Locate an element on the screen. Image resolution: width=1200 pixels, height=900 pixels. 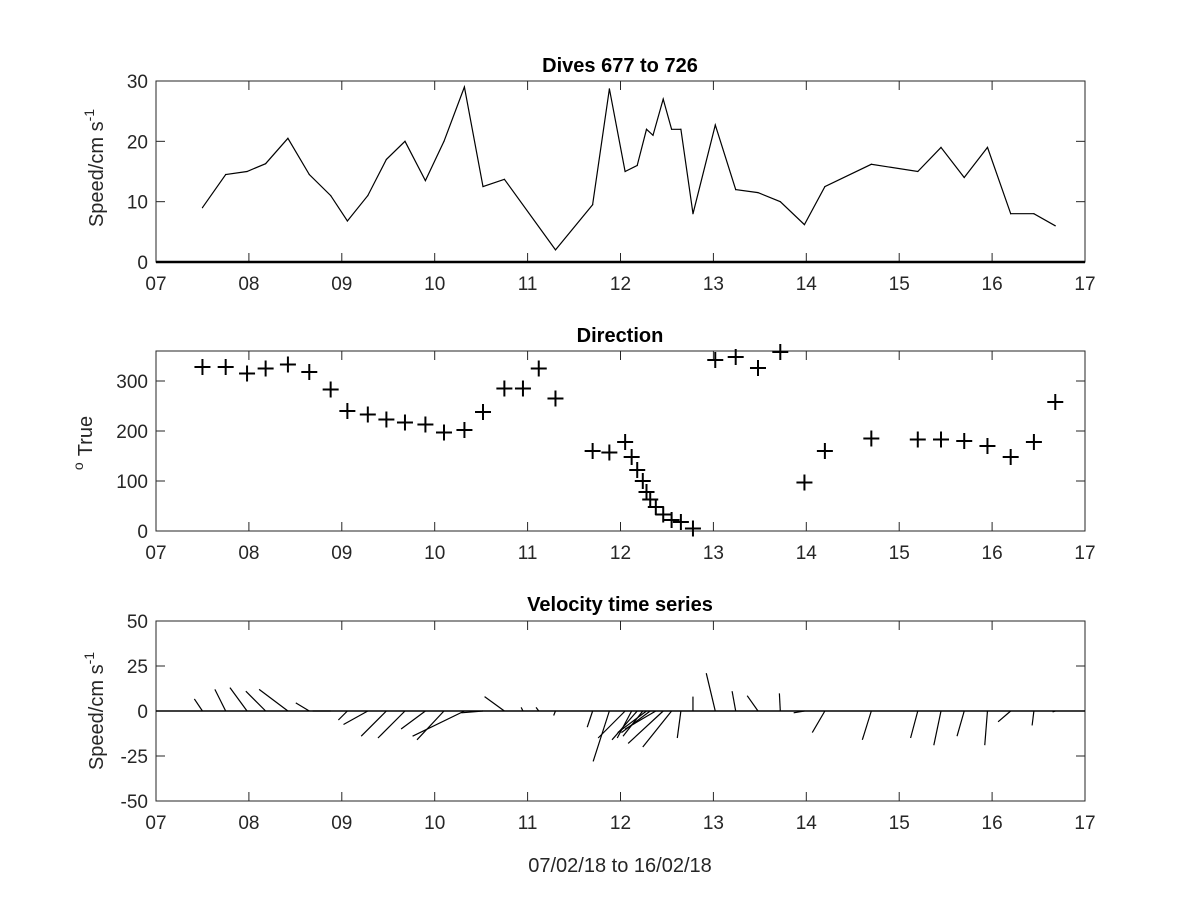
speed-ytick-label: 20 is located at coordinates (137, 142).